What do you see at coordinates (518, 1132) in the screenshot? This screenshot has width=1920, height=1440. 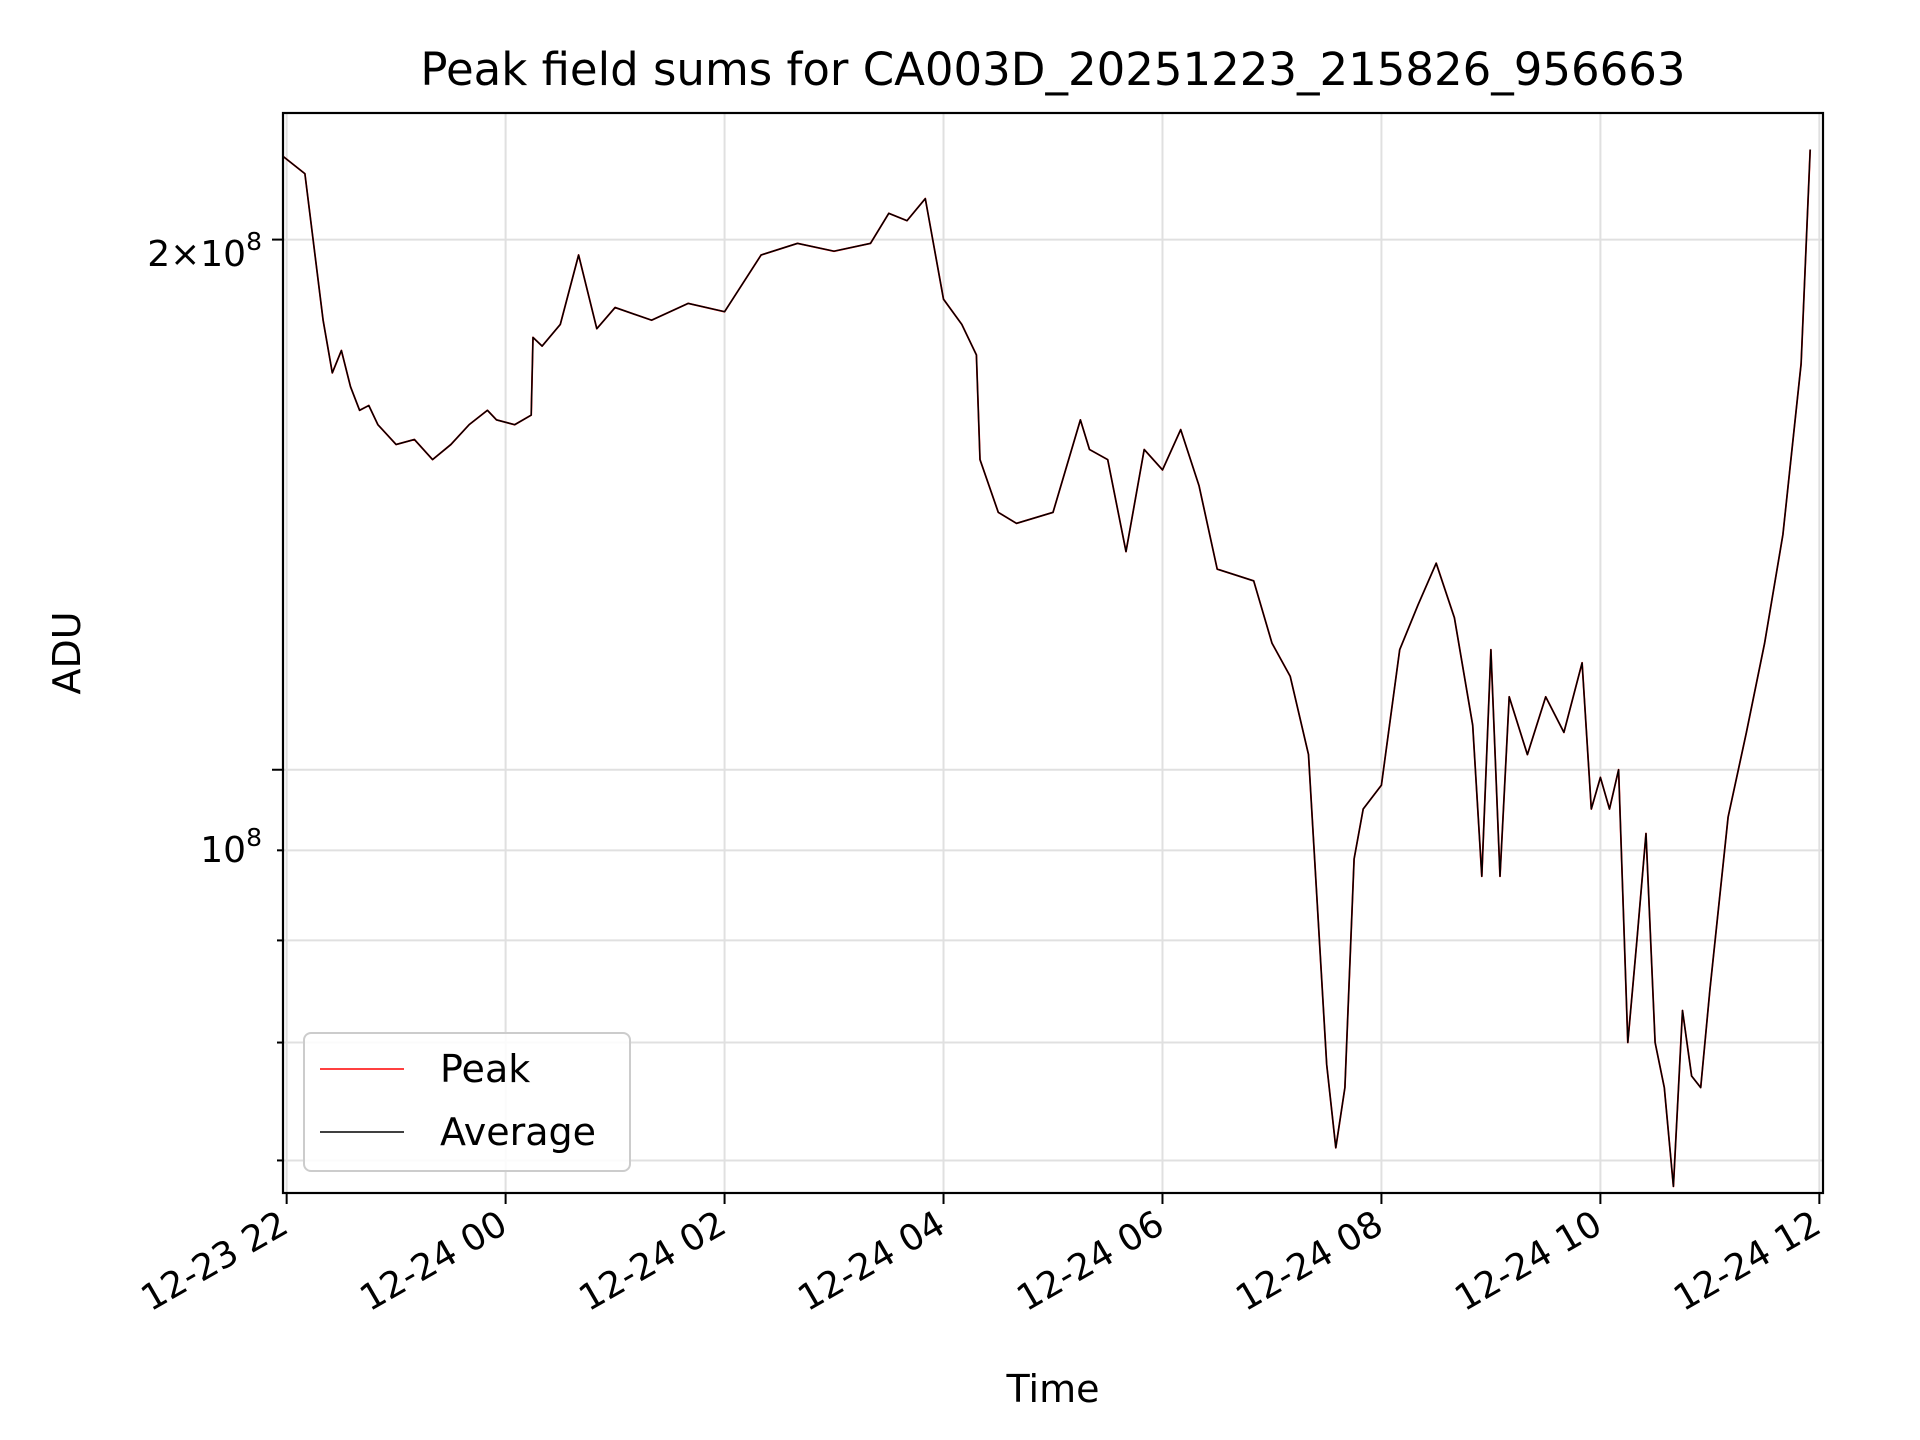 I see `legend-label-average: Average` at bounding box center [518, 1132].